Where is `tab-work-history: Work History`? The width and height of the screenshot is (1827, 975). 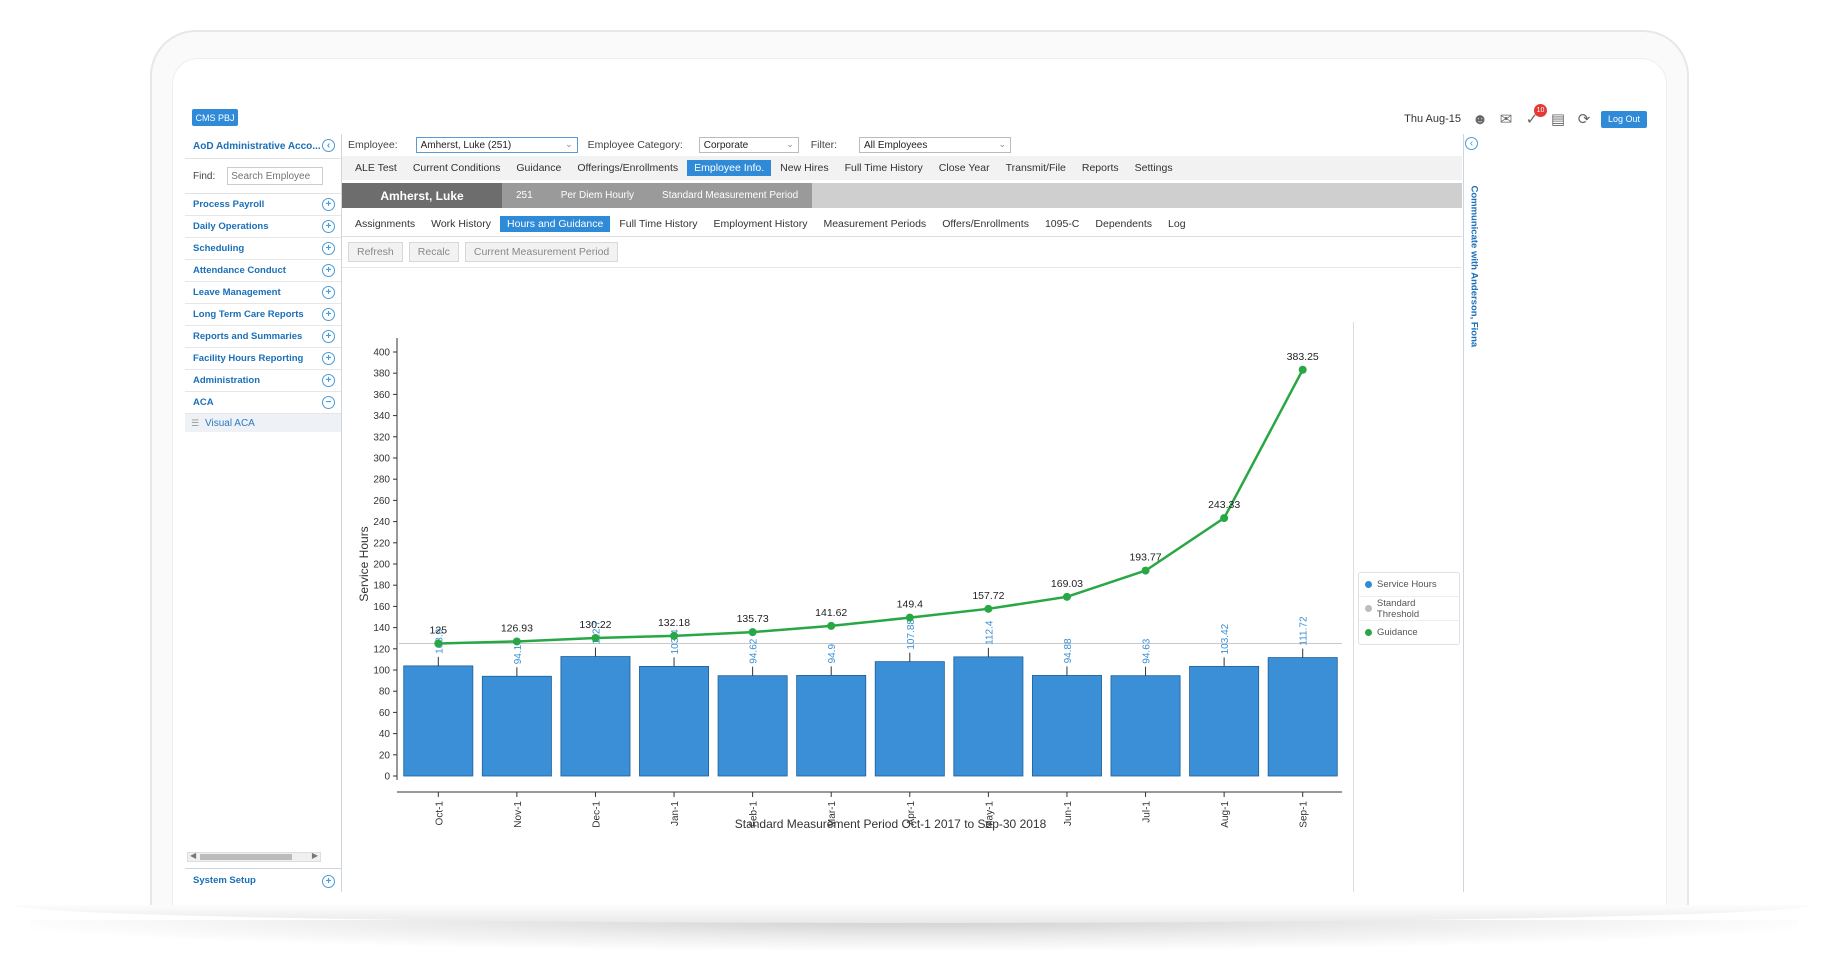 tab-work-history: Work History is located at coordinates (461, 223).